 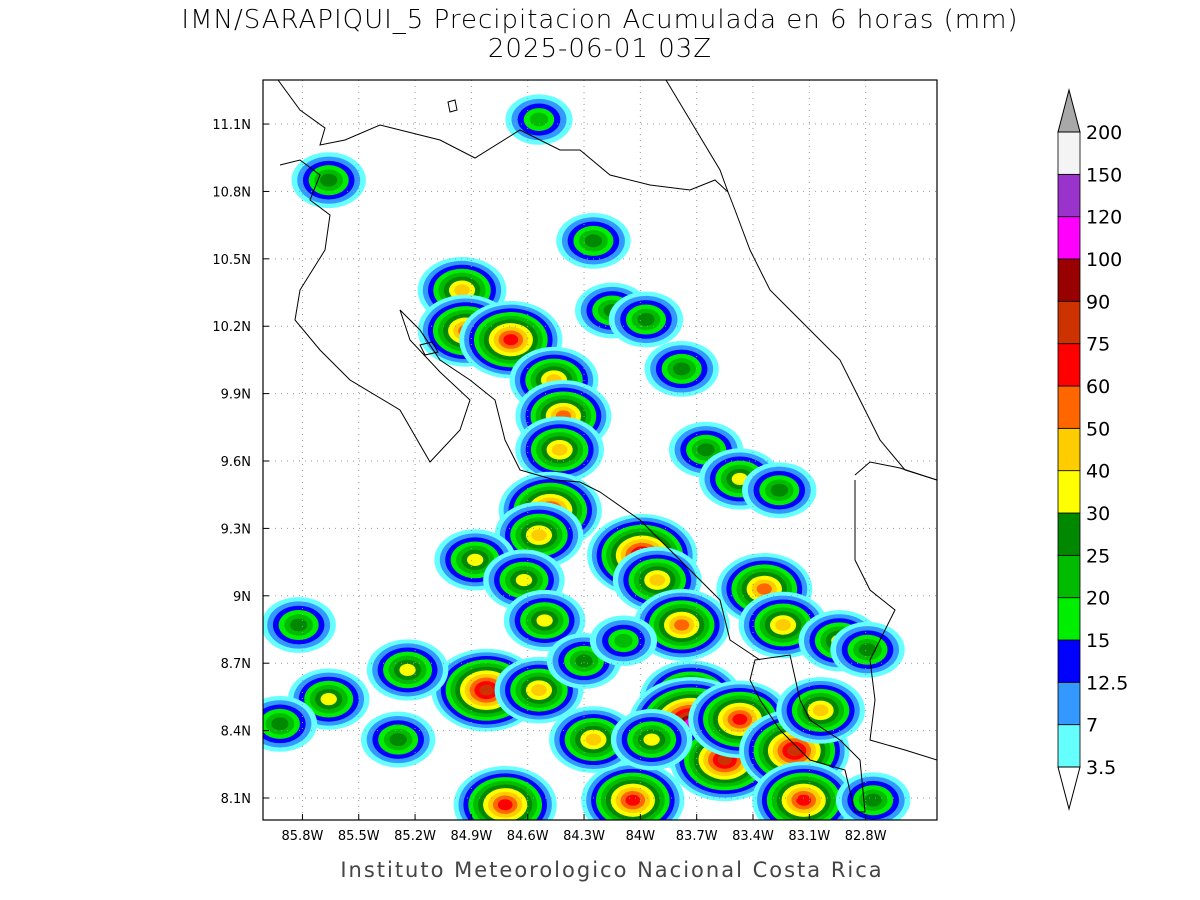 What do you see at coordinates (584, 836) in the screenshot?
I see `x-tick-label: 84.3W` at bounding box center [584, 836].